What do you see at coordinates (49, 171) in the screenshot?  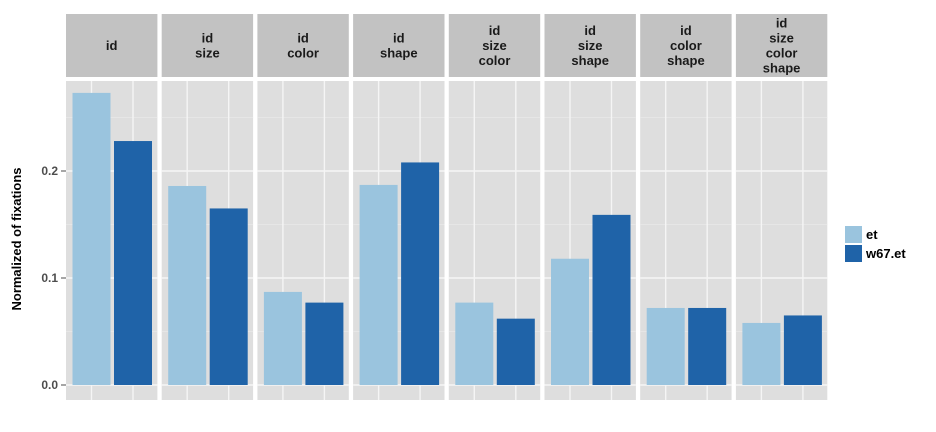 I see `y-tick-label: 0.2` at bounding box center [49, 171].